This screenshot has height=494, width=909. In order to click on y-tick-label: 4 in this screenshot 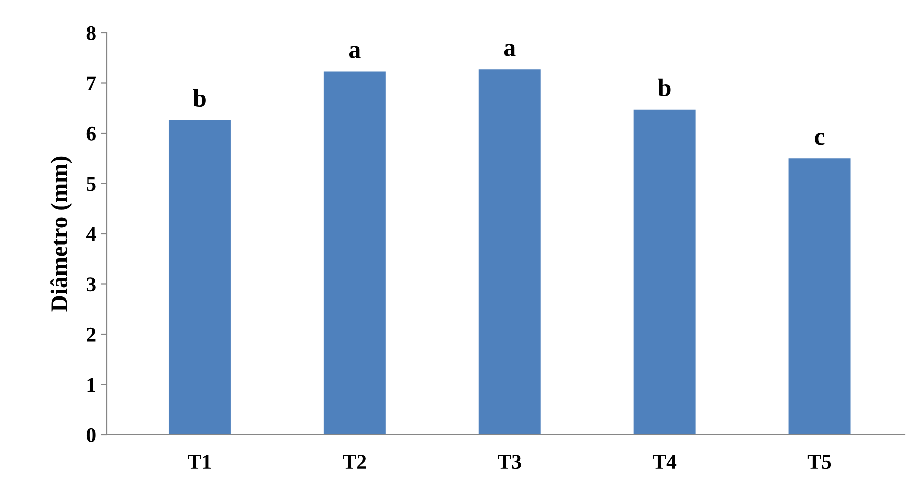, I will do `click(91, 235)`.